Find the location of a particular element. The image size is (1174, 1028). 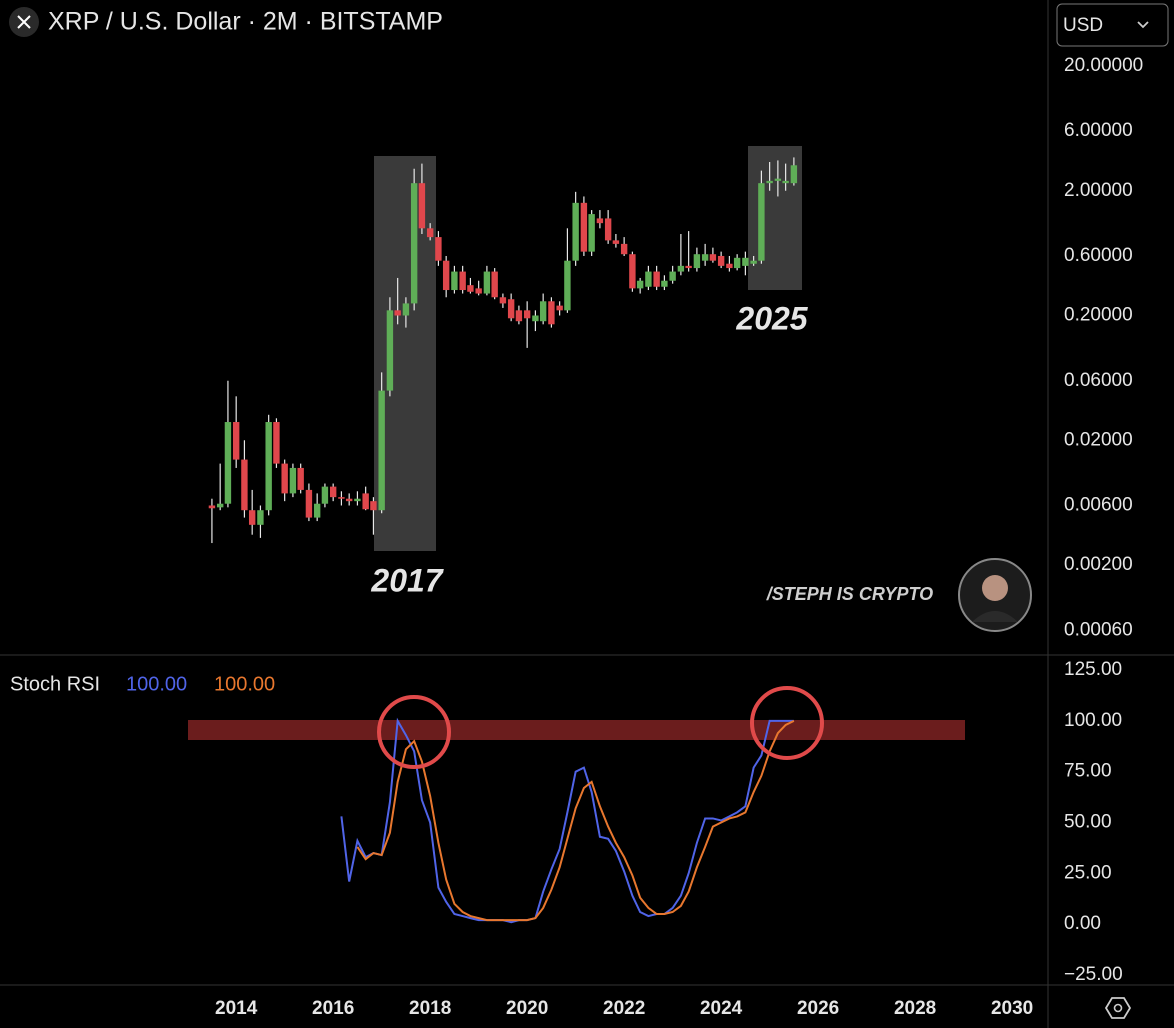

y-tick-label: 0.00060 is located at coordinates (1098, 629).